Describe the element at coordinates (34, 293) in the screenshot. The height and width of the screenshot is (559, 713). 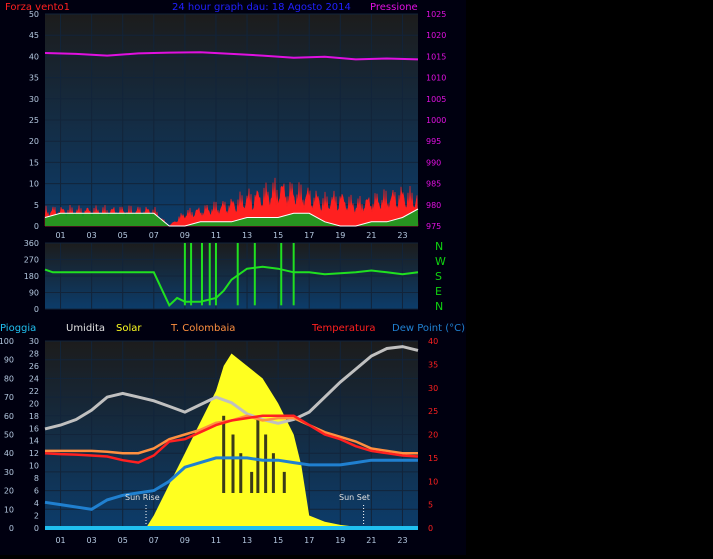
I see `direction-tick-label: 90` at that location.